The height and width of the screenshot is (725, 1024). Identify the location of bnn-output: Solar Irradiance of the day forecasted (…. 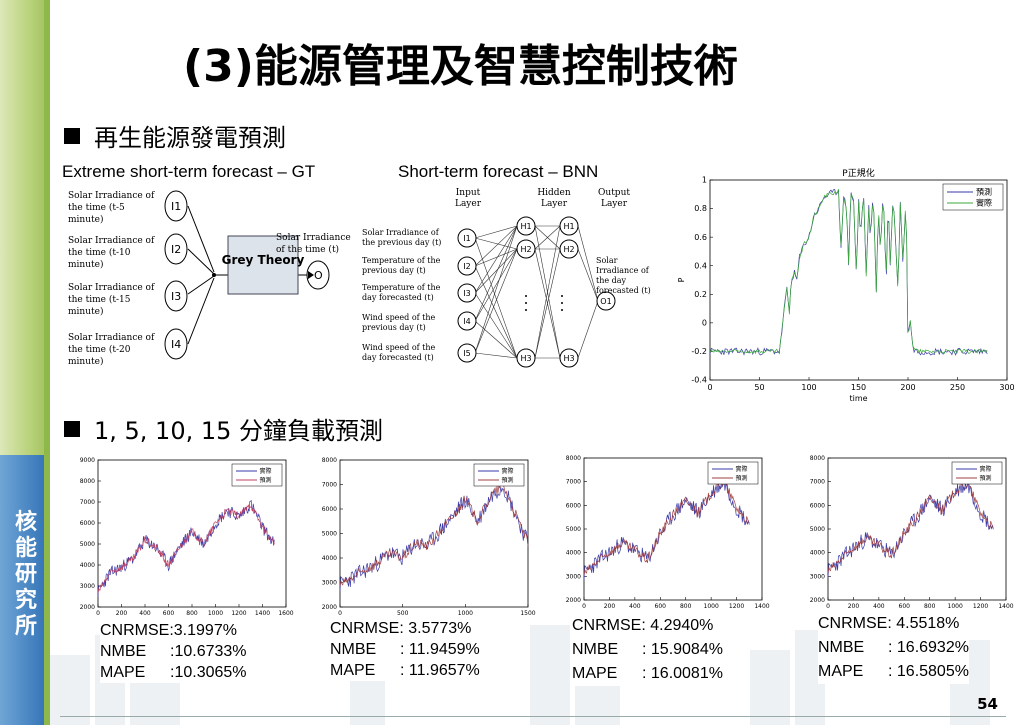
(623, 275).